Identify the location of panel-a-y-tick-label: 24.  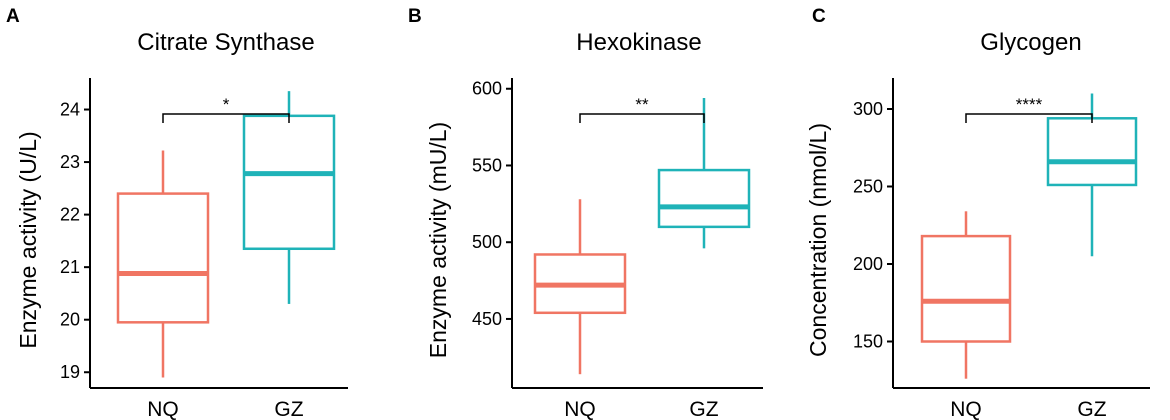
(70, 110).